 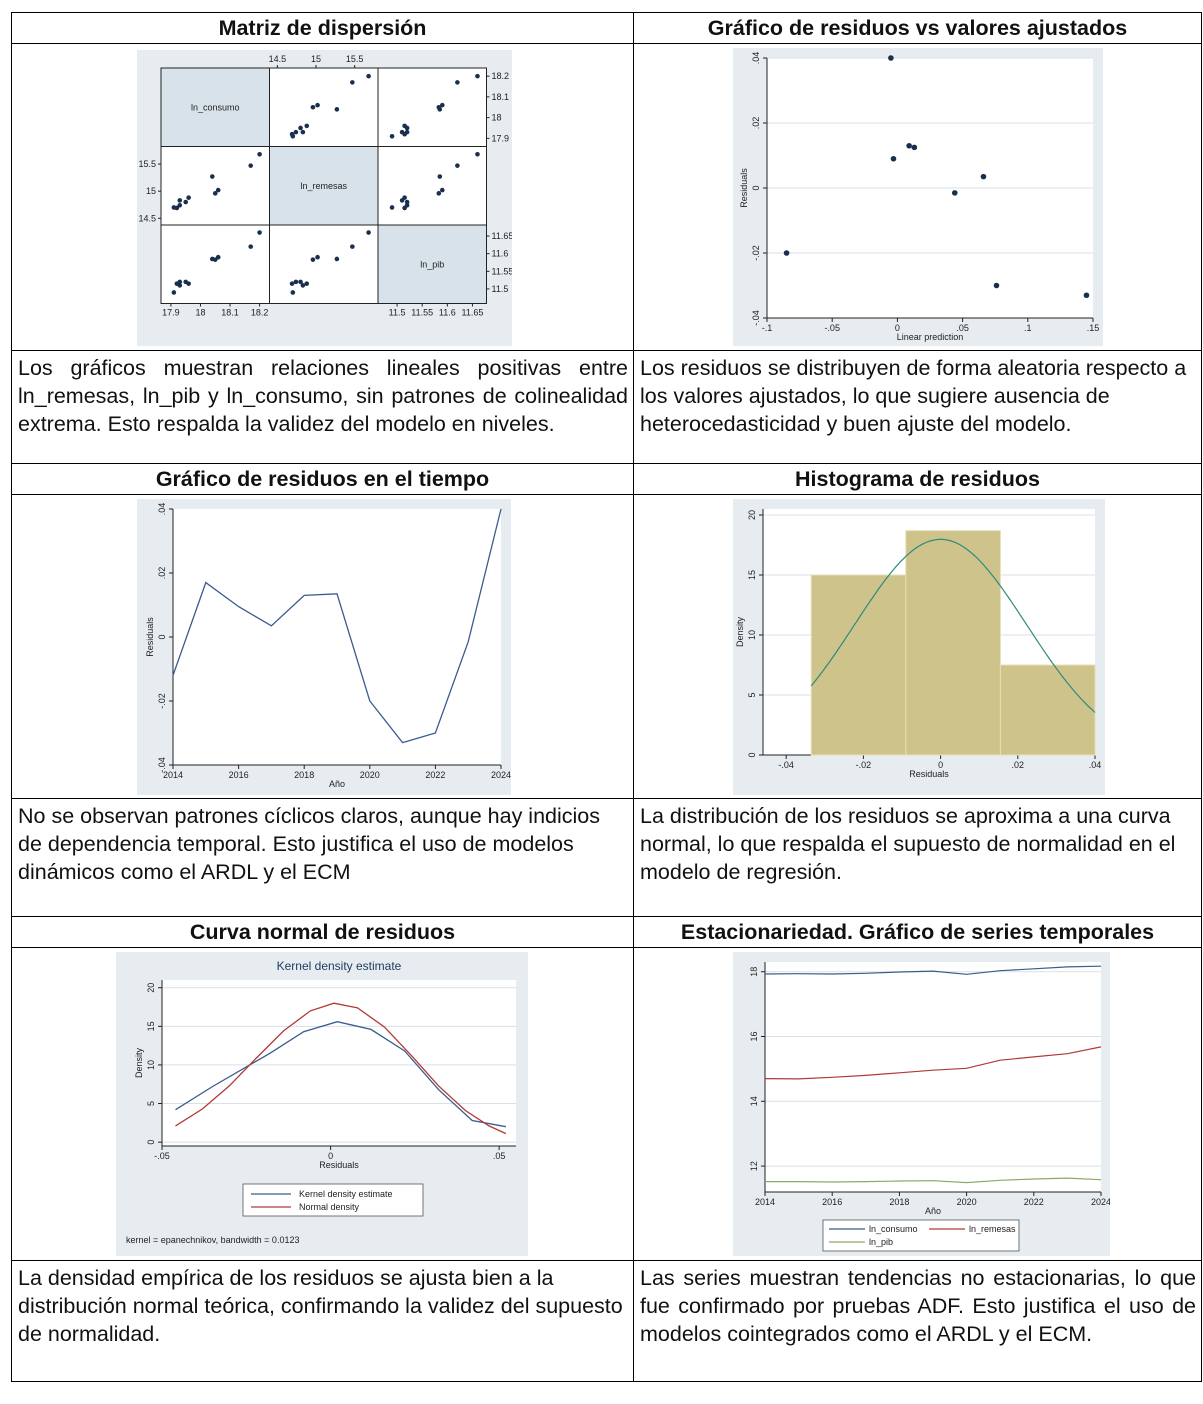 What do you see at coordinates (435, 775) in the screenshot?
I see `x-tick-label: 2022` at bounding box center [435, 775].